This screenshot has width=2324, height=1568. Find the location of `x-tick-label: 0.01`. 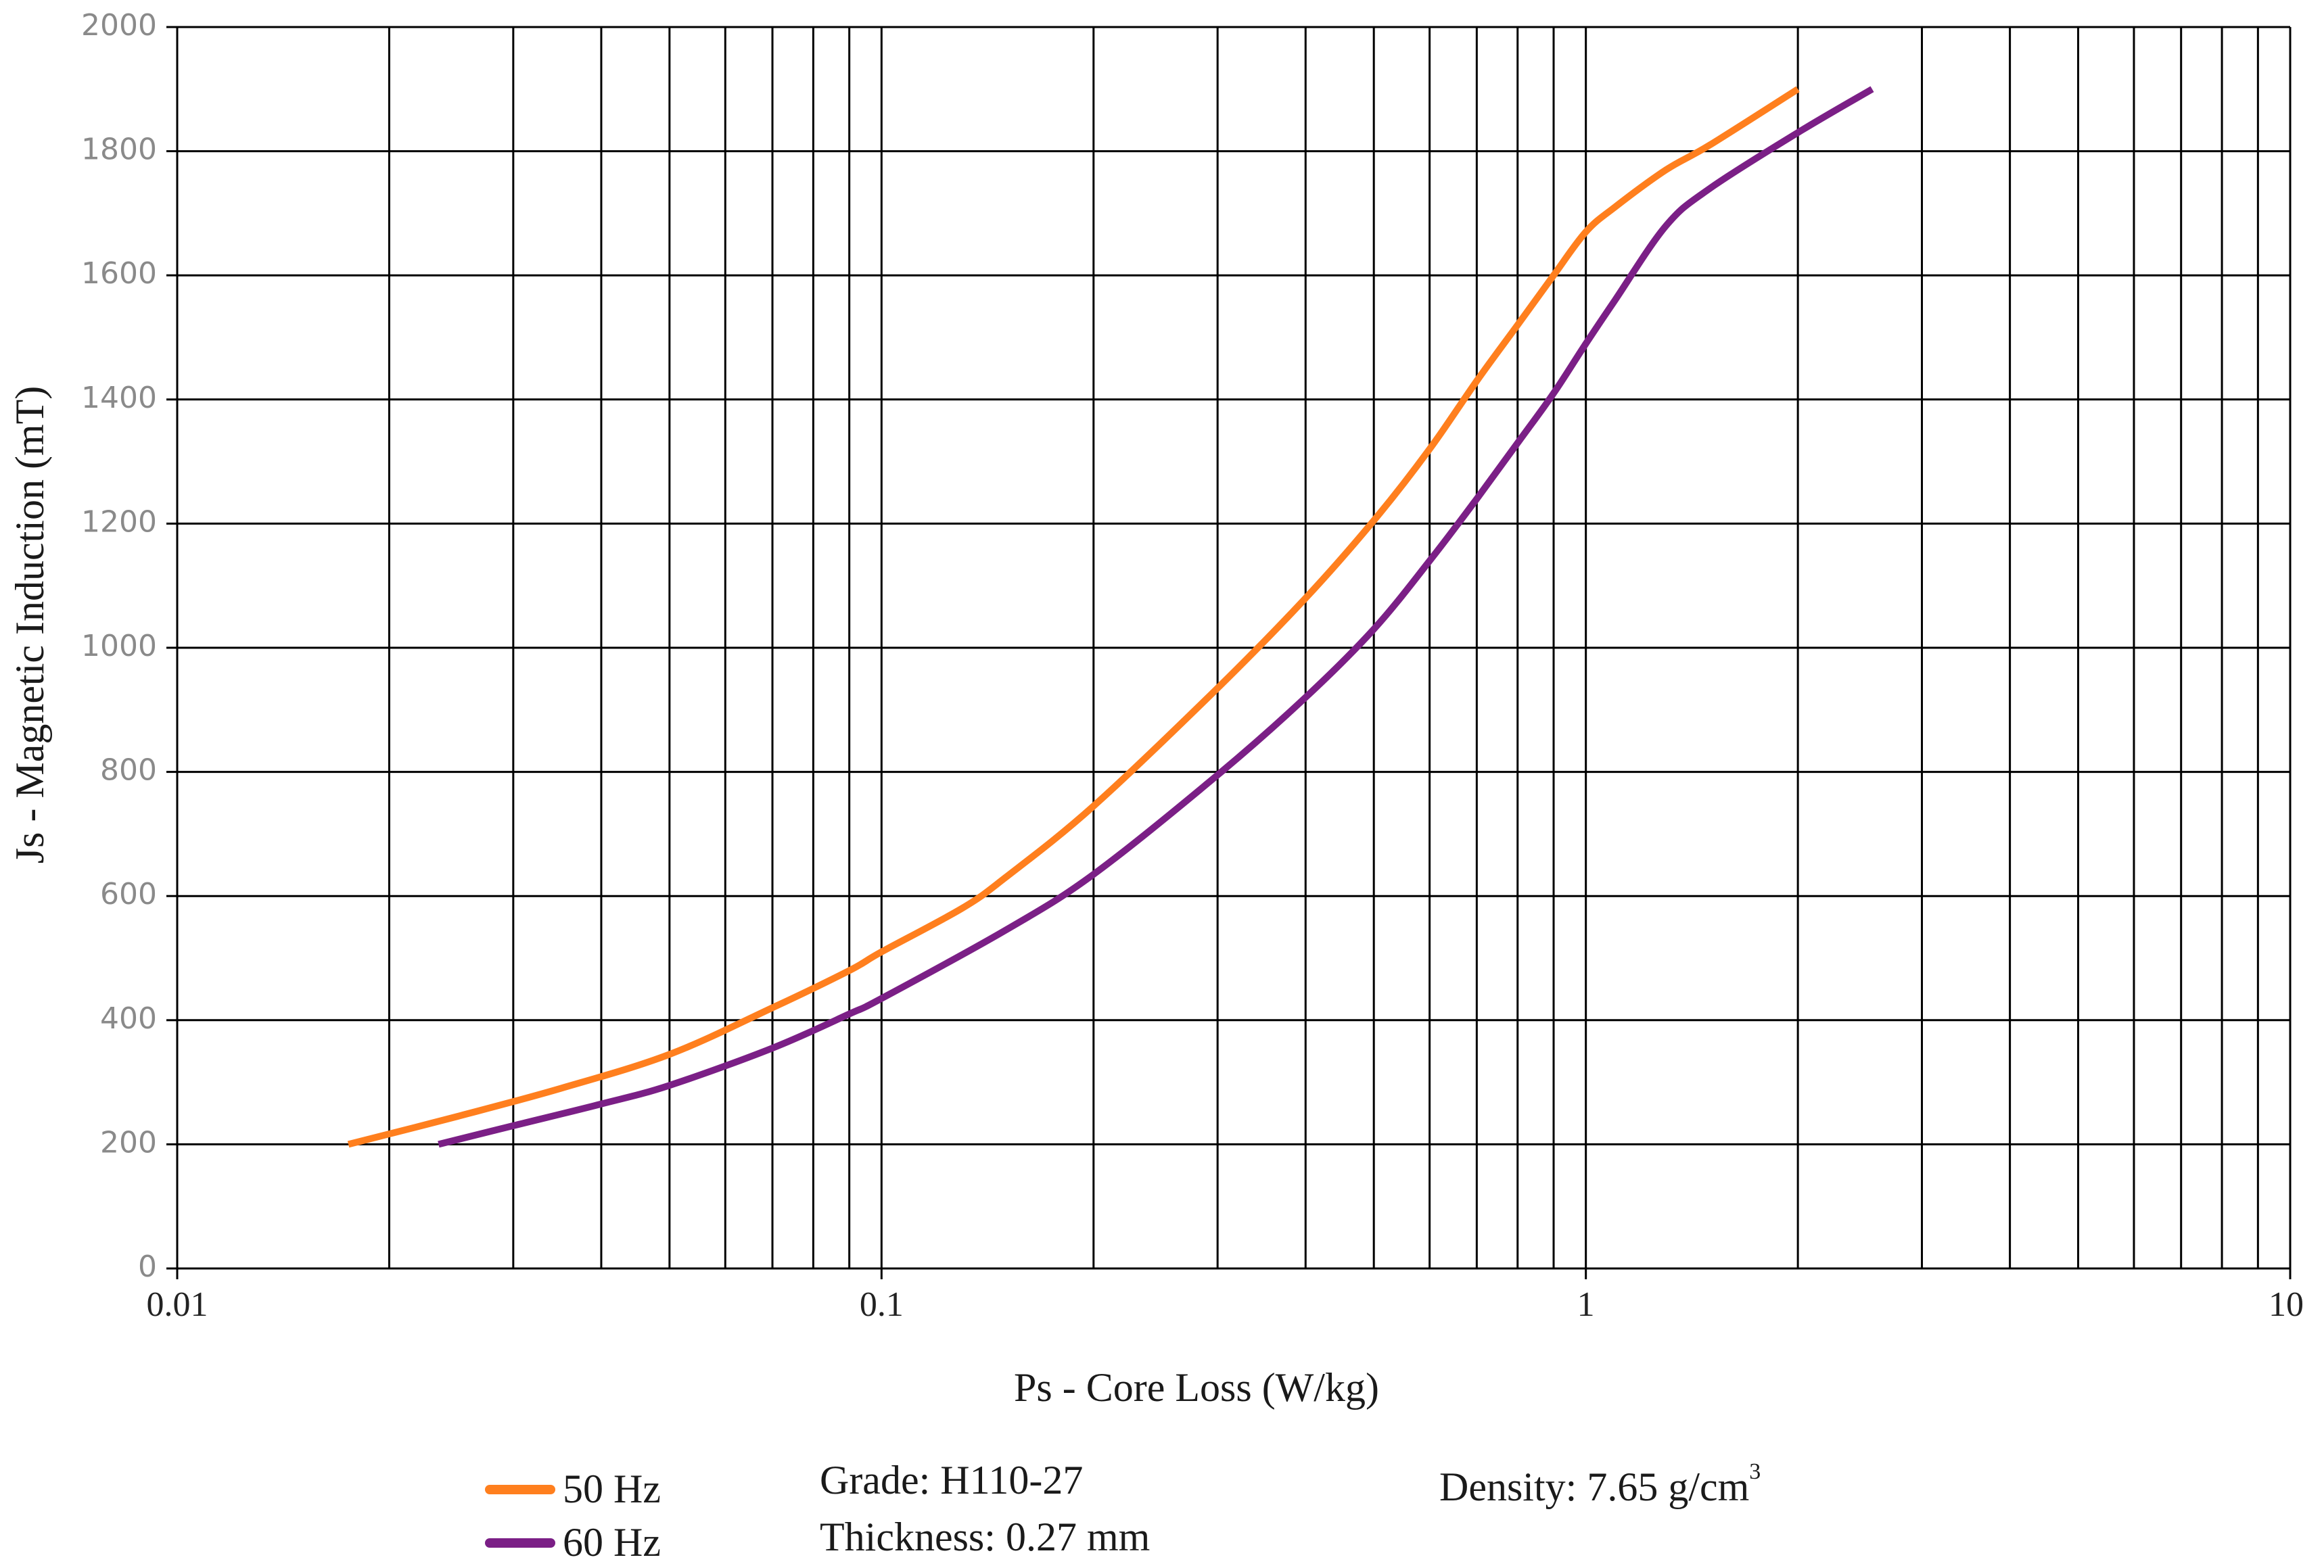

x-tick-label: 0.01 is located at coordinates (177, 1304).